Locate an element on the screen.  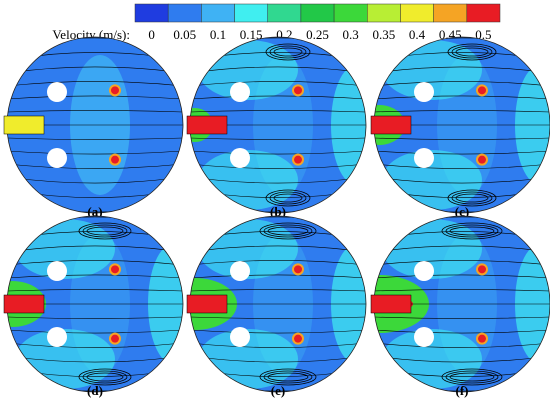
legend-label: 0 is located at coordinates (151, 34).